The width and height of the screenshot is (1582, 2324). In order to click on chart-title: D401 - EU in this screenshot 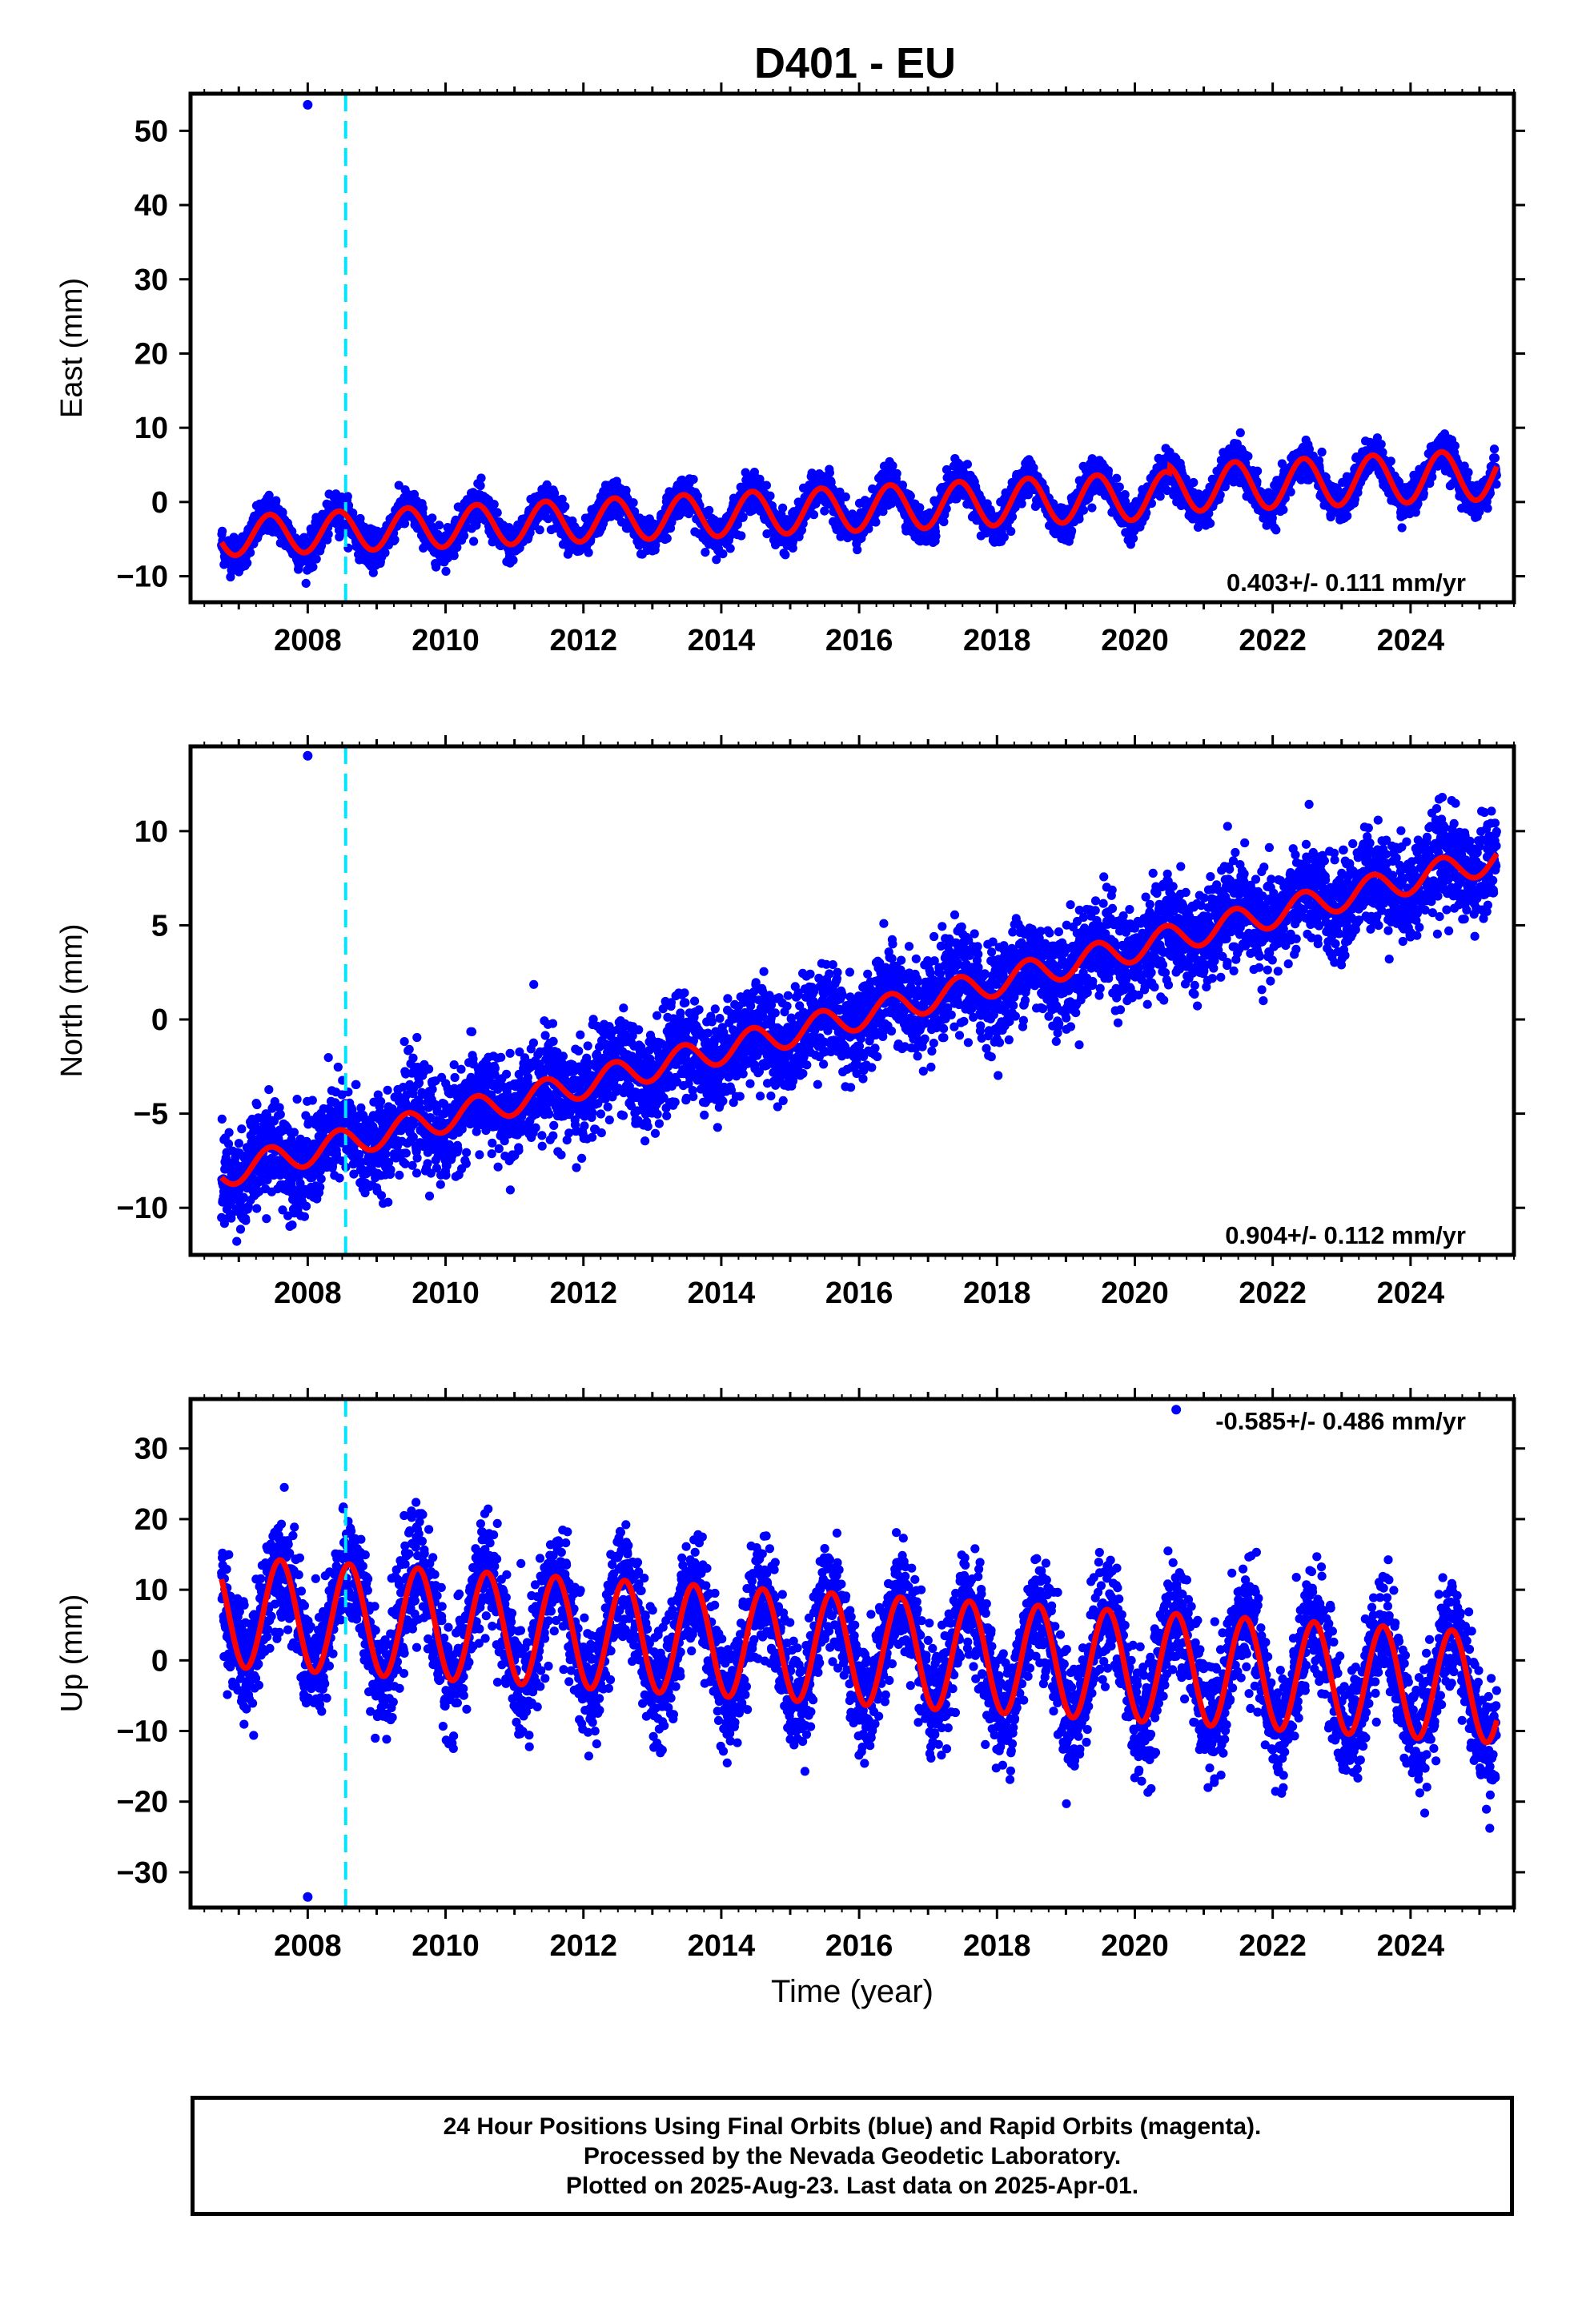, I will do `click(855, 63)`.